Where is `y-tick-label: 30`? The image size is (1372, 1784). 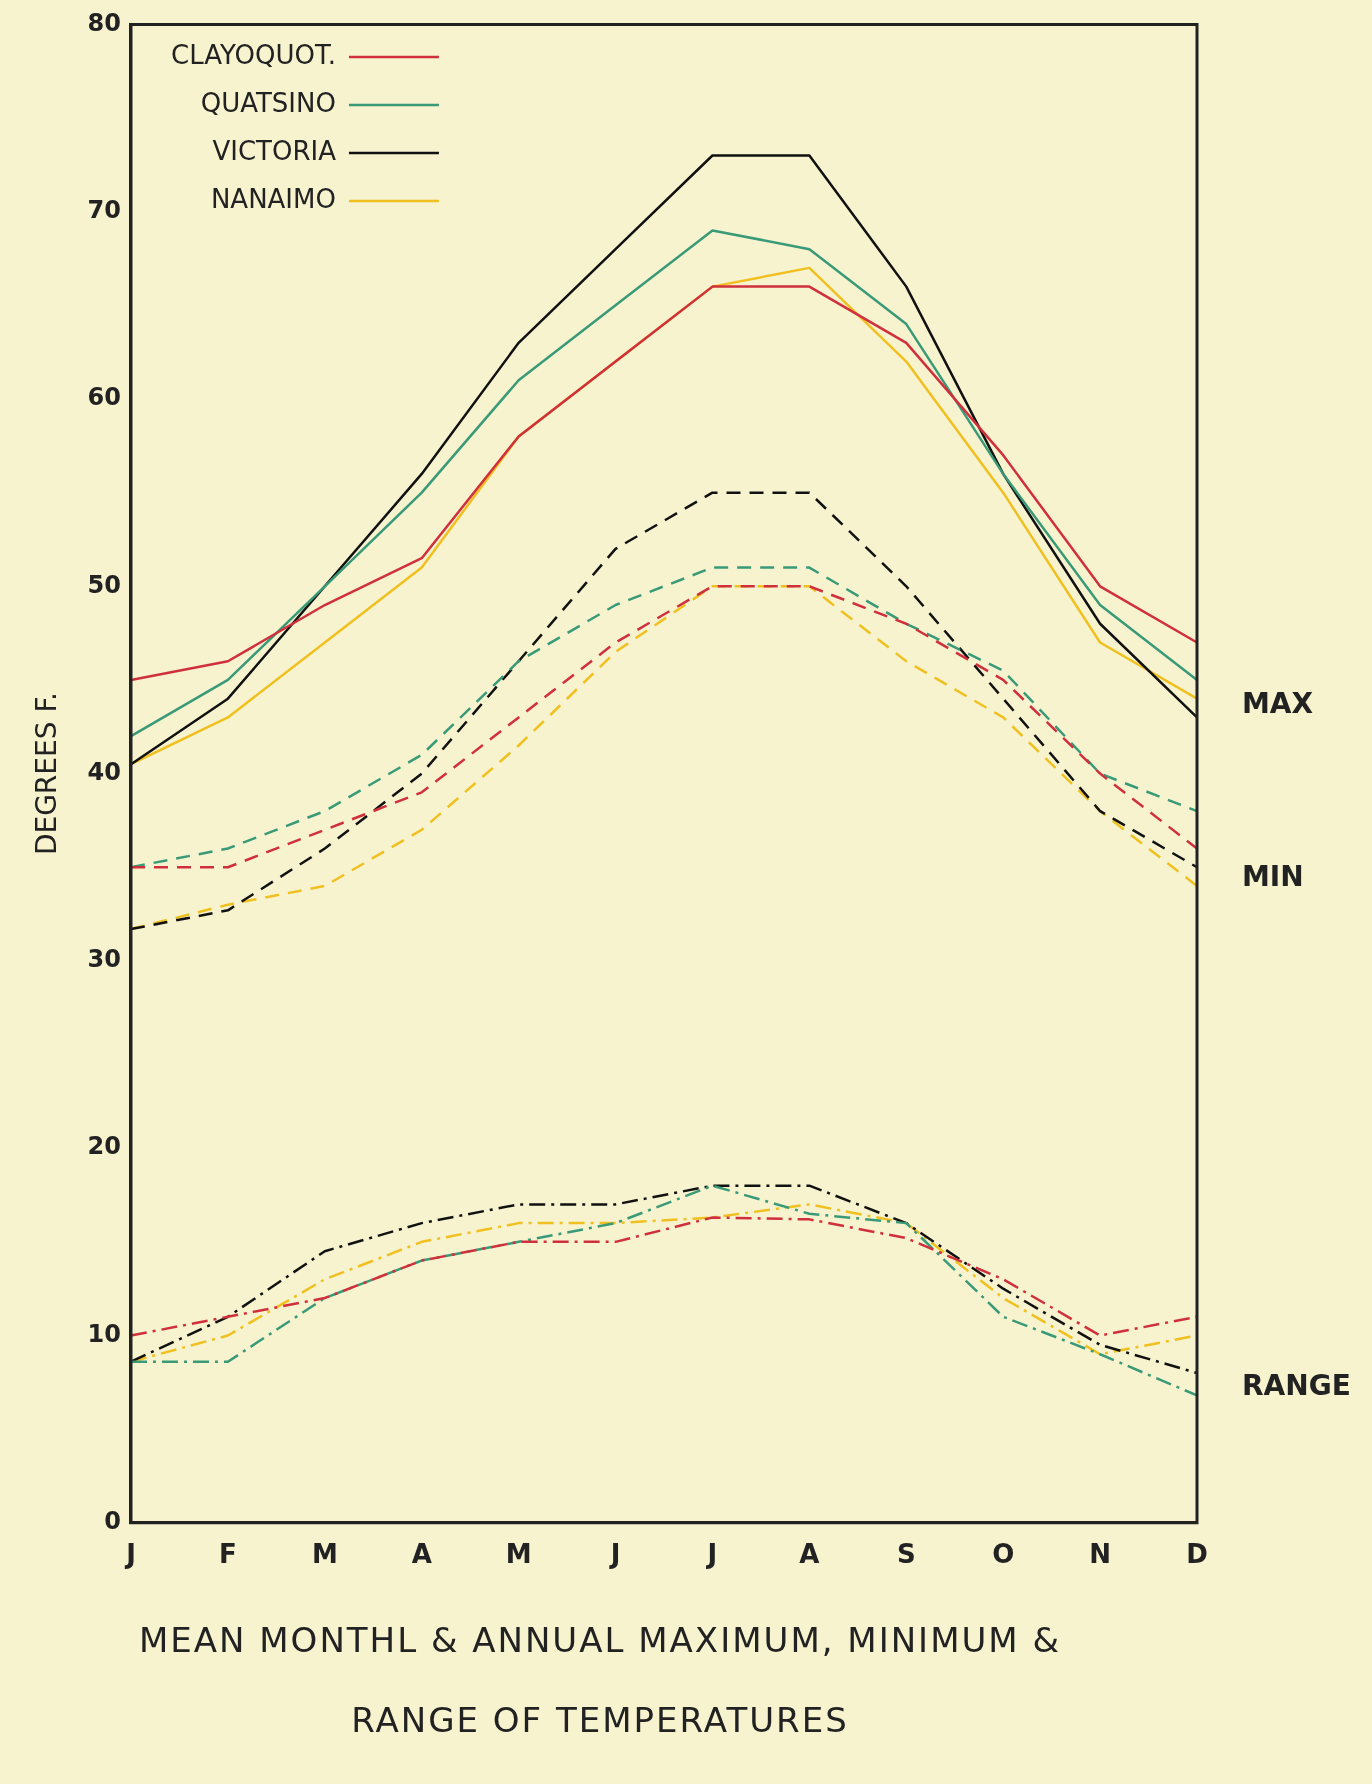 y-tick-label: 30 is located at coordinates (104, 959).